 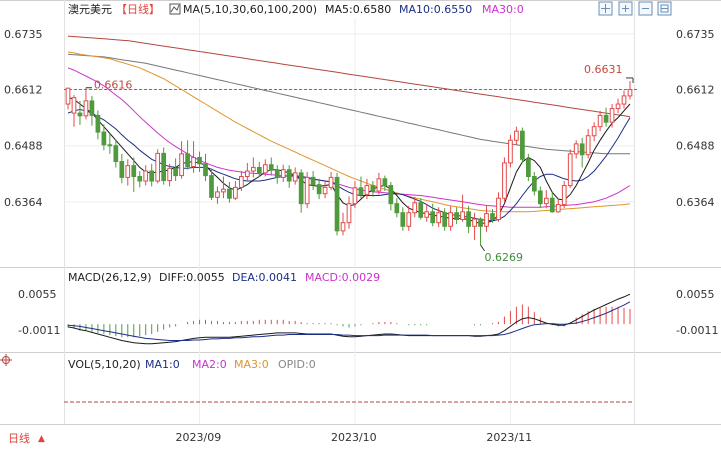 I want to click on macd-axis-ticks: 0.0055 0.0055 -0.0011 -0.0011, so click(x=368, y=312).